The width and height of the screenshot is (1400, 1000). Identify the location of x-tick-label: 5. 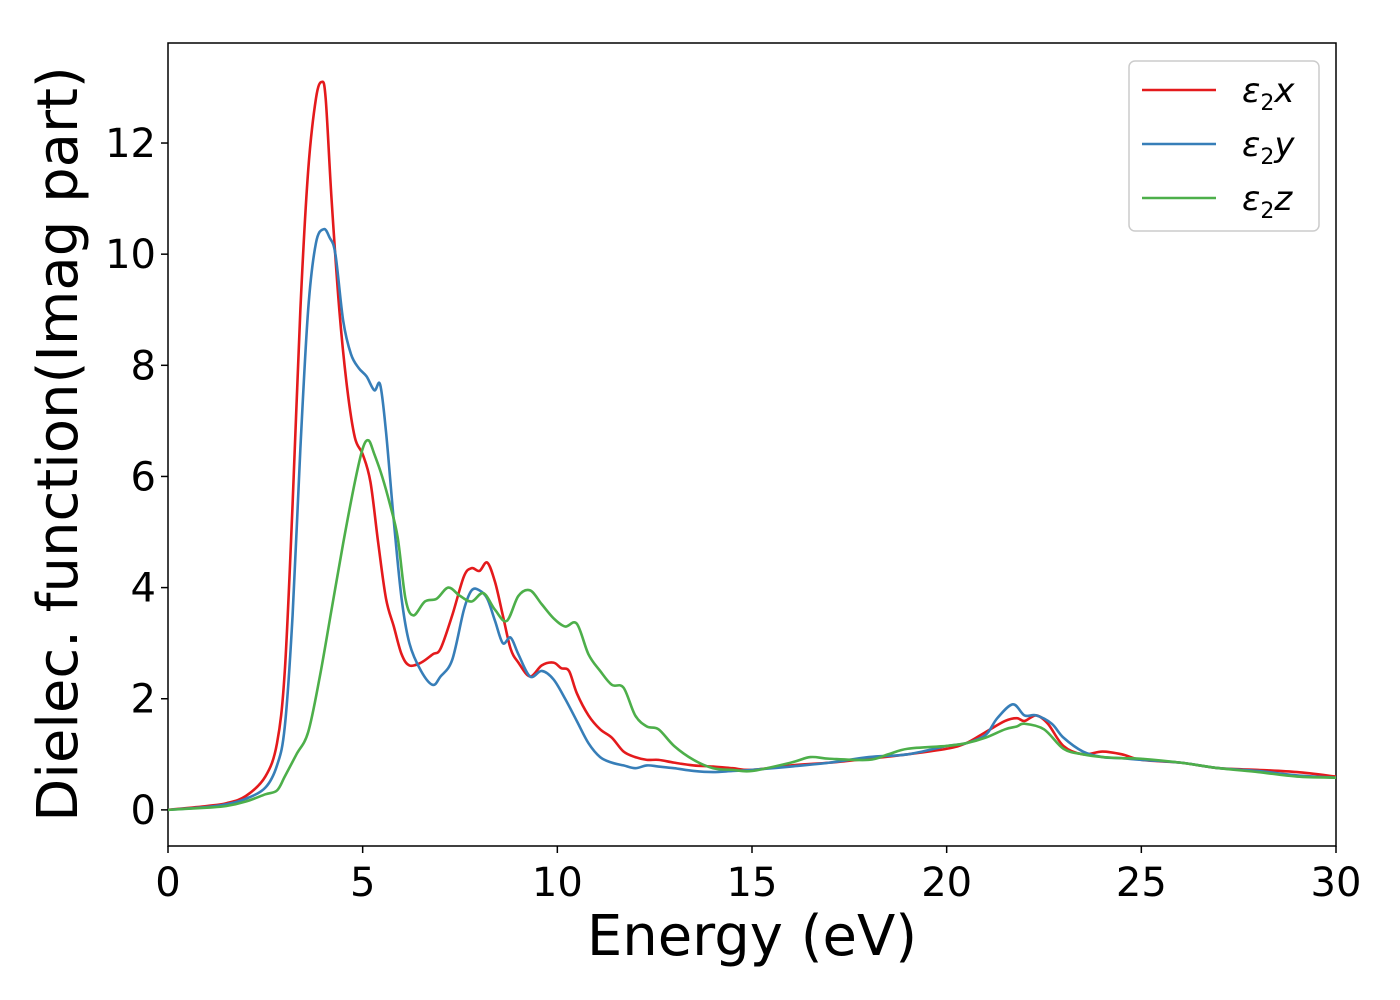
(362, 883).